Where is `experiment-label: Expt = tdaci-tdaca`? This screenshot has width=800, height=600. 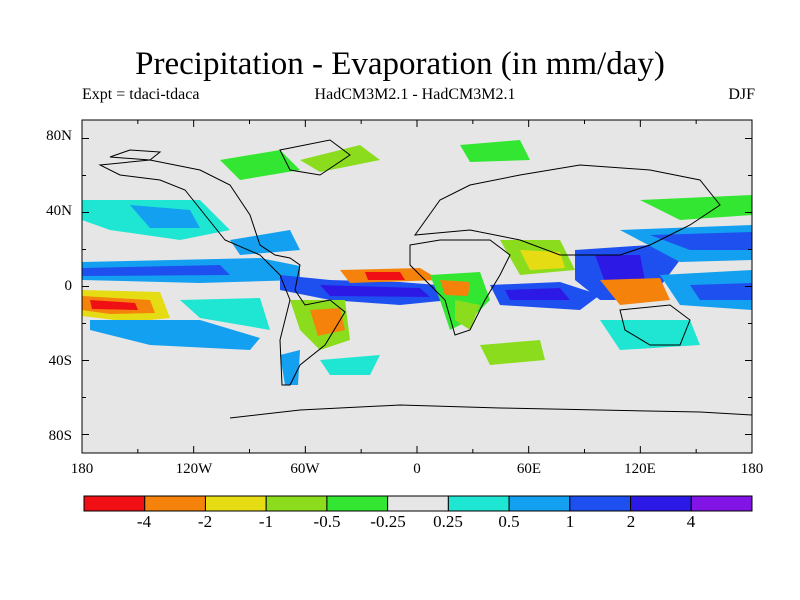
experiment-label: Expt = tdaci-tdaca is located at coordinates (141, 94).